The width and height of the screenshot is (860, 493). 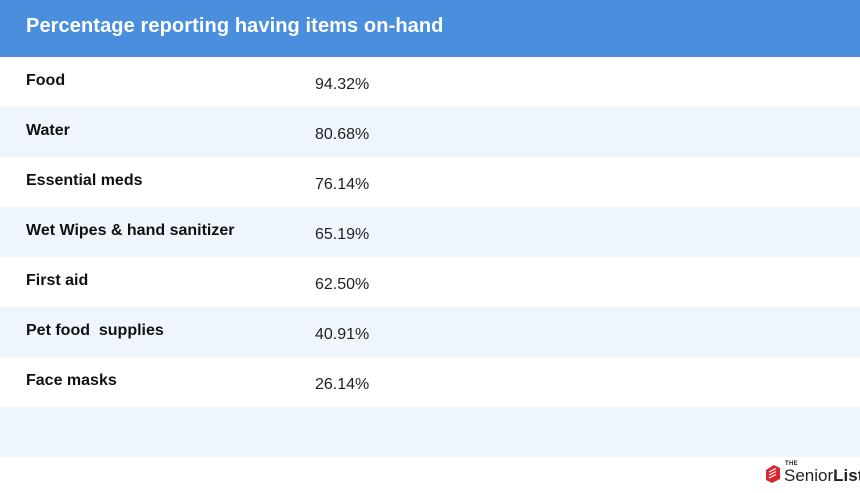 I want to click on table-row: Food 94.32%, so click(x=430, y=82).